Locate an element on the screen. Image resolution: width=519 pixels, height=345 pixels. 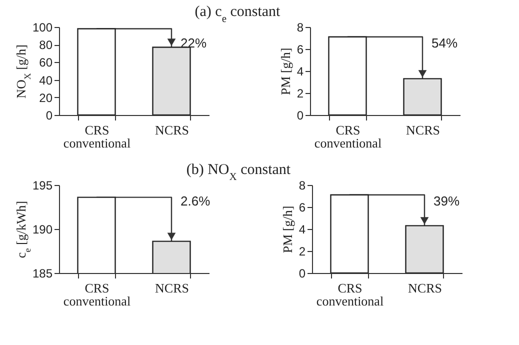
annotation: 2.6% is located at coordinates (195, 201).